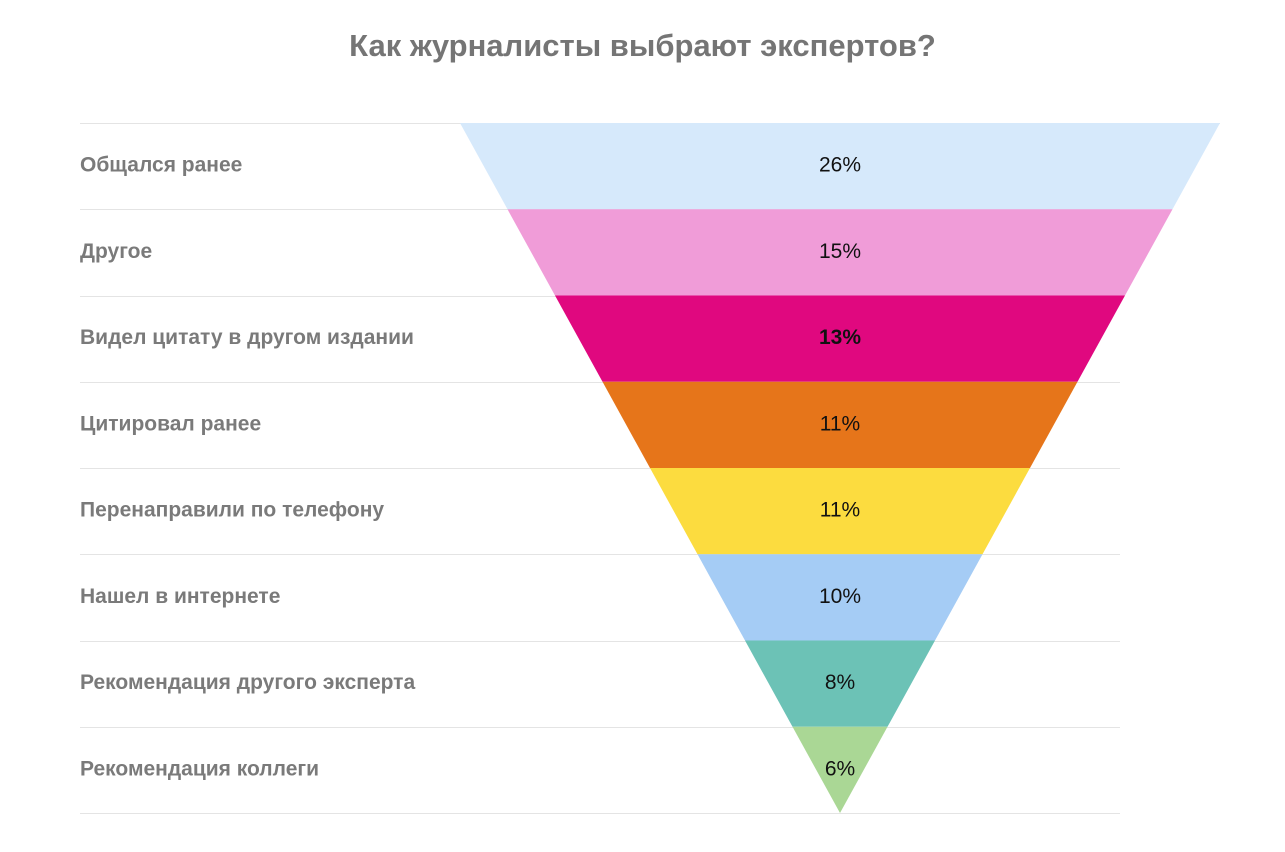  I want to click on value-label: 15%, so click(840, 251).